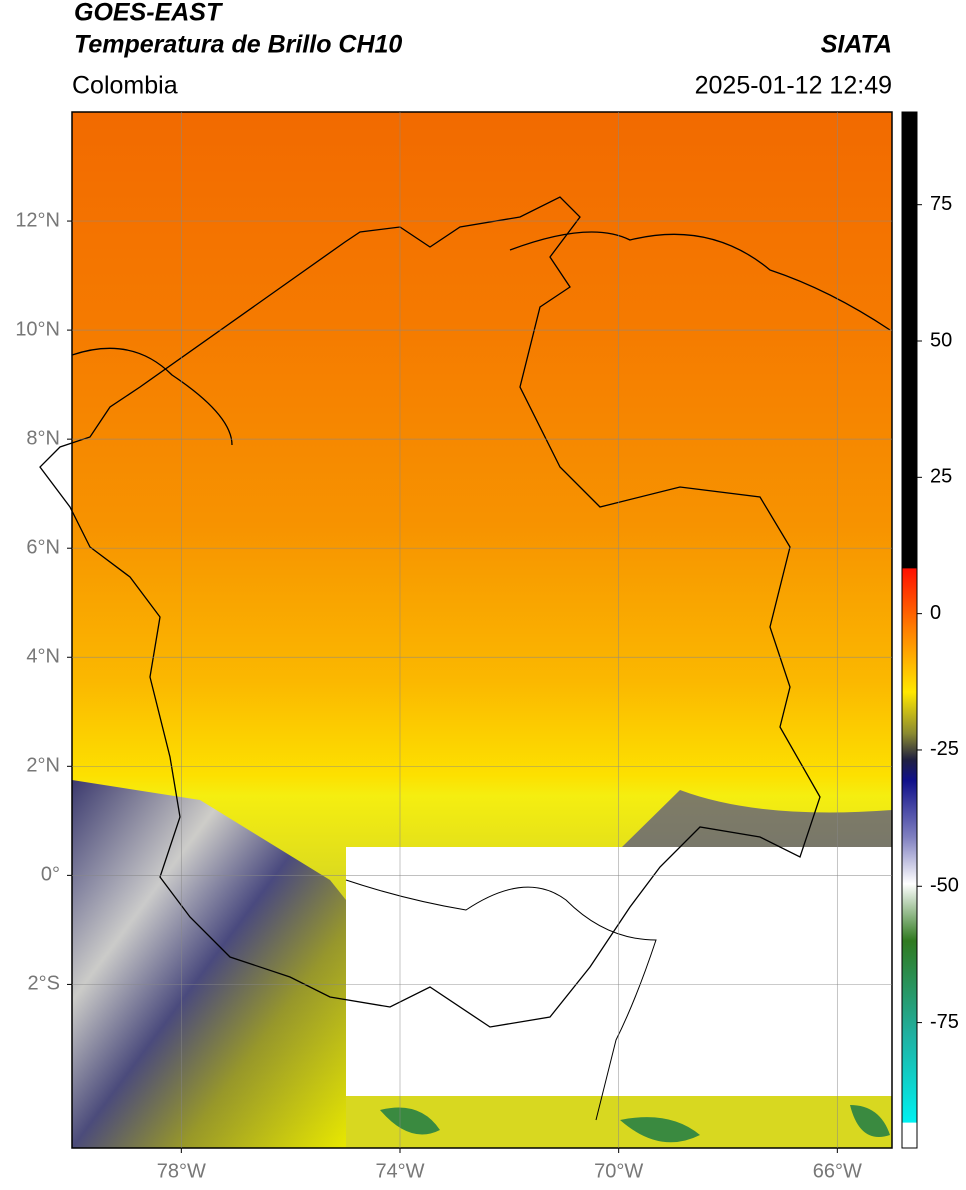 This screenshot has width=966, height=1190. What do you see at coordinates (618, 1171) in the screenshot?
I see `x-tick-label: 70°W` at bounding box center [618, 1171].